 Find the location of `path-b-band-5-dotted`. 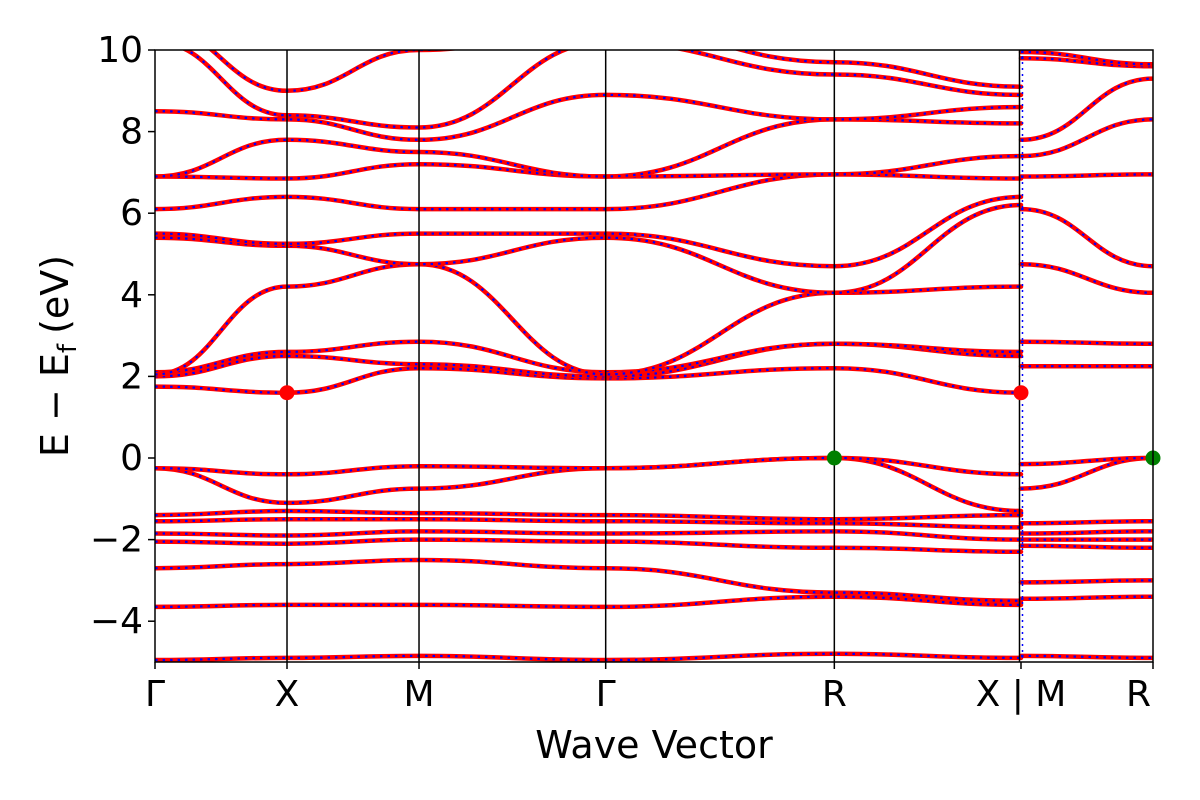

path-b-band-5-dotted is located at coordinates (1086, 532).